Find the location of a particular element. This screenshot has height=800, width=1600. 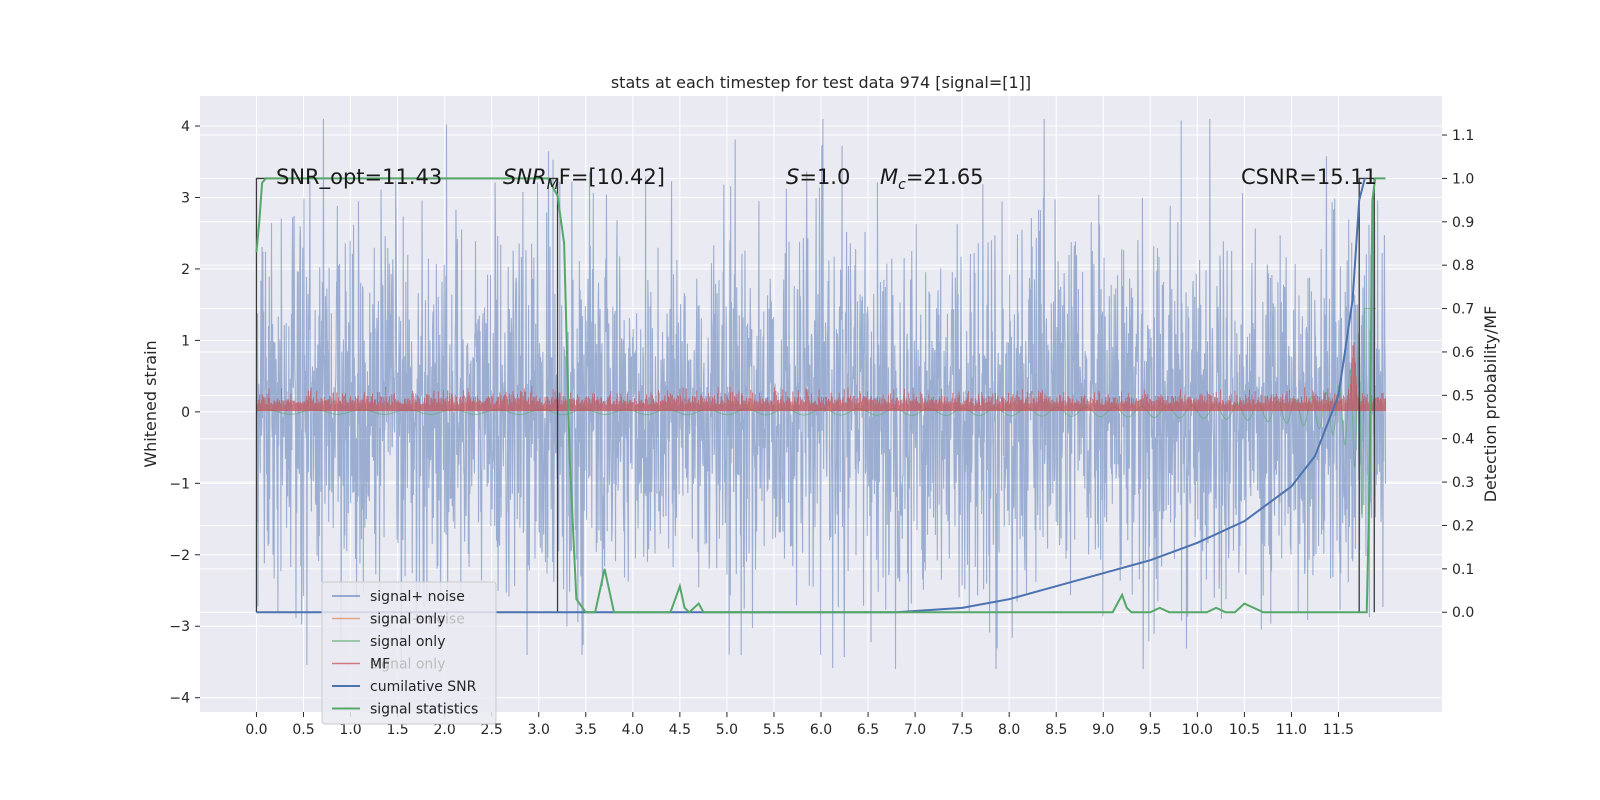

left-y-tick-label: −2 is located at coordinates (179, 556).